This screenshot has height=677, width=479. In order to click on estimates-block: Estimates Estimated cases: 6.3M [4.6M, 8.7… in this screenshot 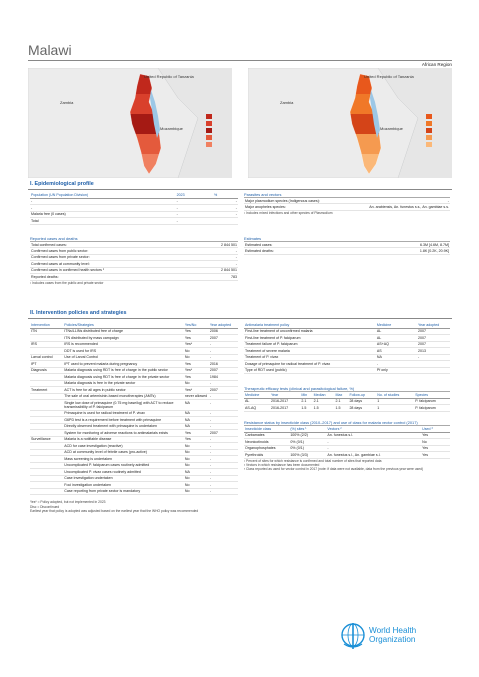, I will do `click(347, 246)`.